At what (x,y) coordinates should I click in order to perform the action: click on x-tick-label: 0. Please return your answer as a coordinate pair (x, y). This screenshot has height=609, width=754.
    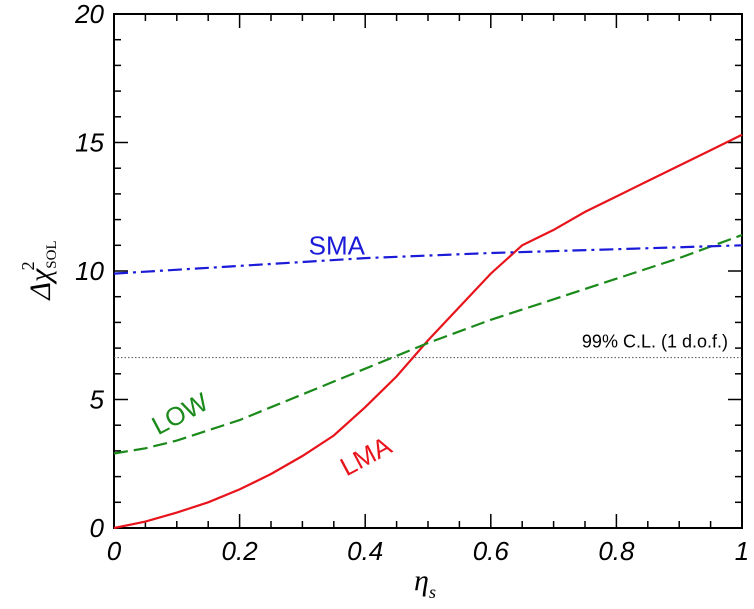
    Looking at the image, I should click on (114, 551).